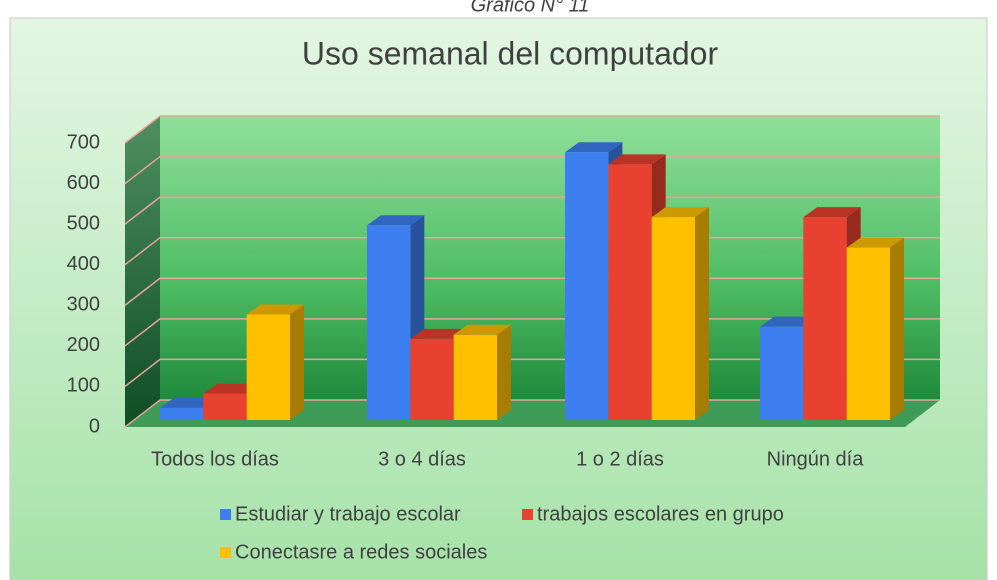 Image resolution: width=997 pixels, height=580 pixels. Describe the element at coordinates (83, 183) in the screenshot. I see `y-tick-label: 600` at that location.